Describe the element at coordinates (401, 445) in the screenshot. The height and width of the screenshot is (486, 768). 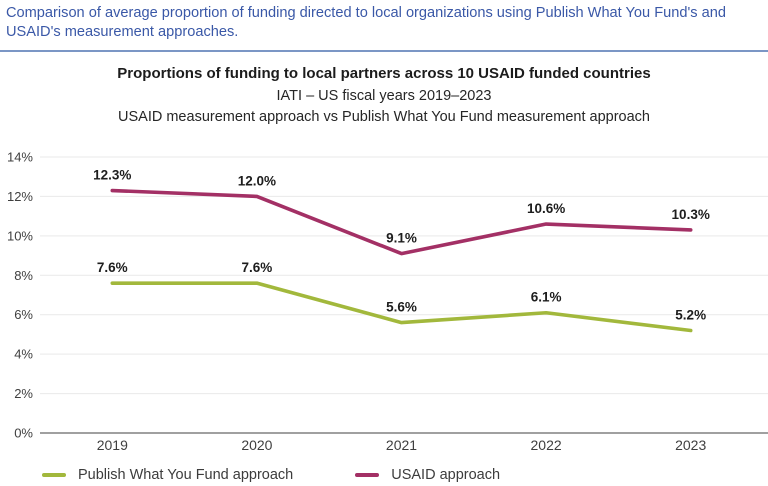
I see `x-tick-label: 2021` at that location.